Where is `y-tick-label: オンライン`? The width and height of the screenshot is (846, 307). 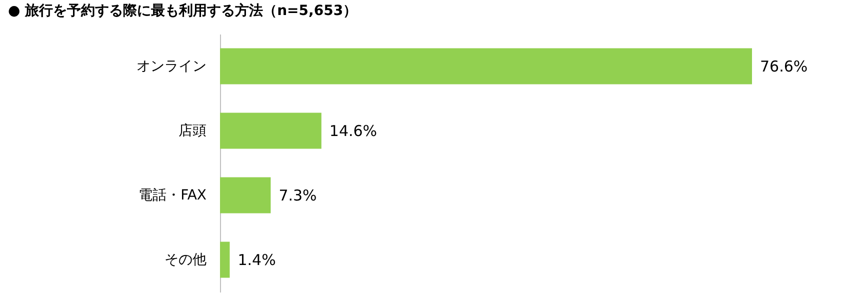 y-tick-label: オンライン is located at coordinates (171, 66).